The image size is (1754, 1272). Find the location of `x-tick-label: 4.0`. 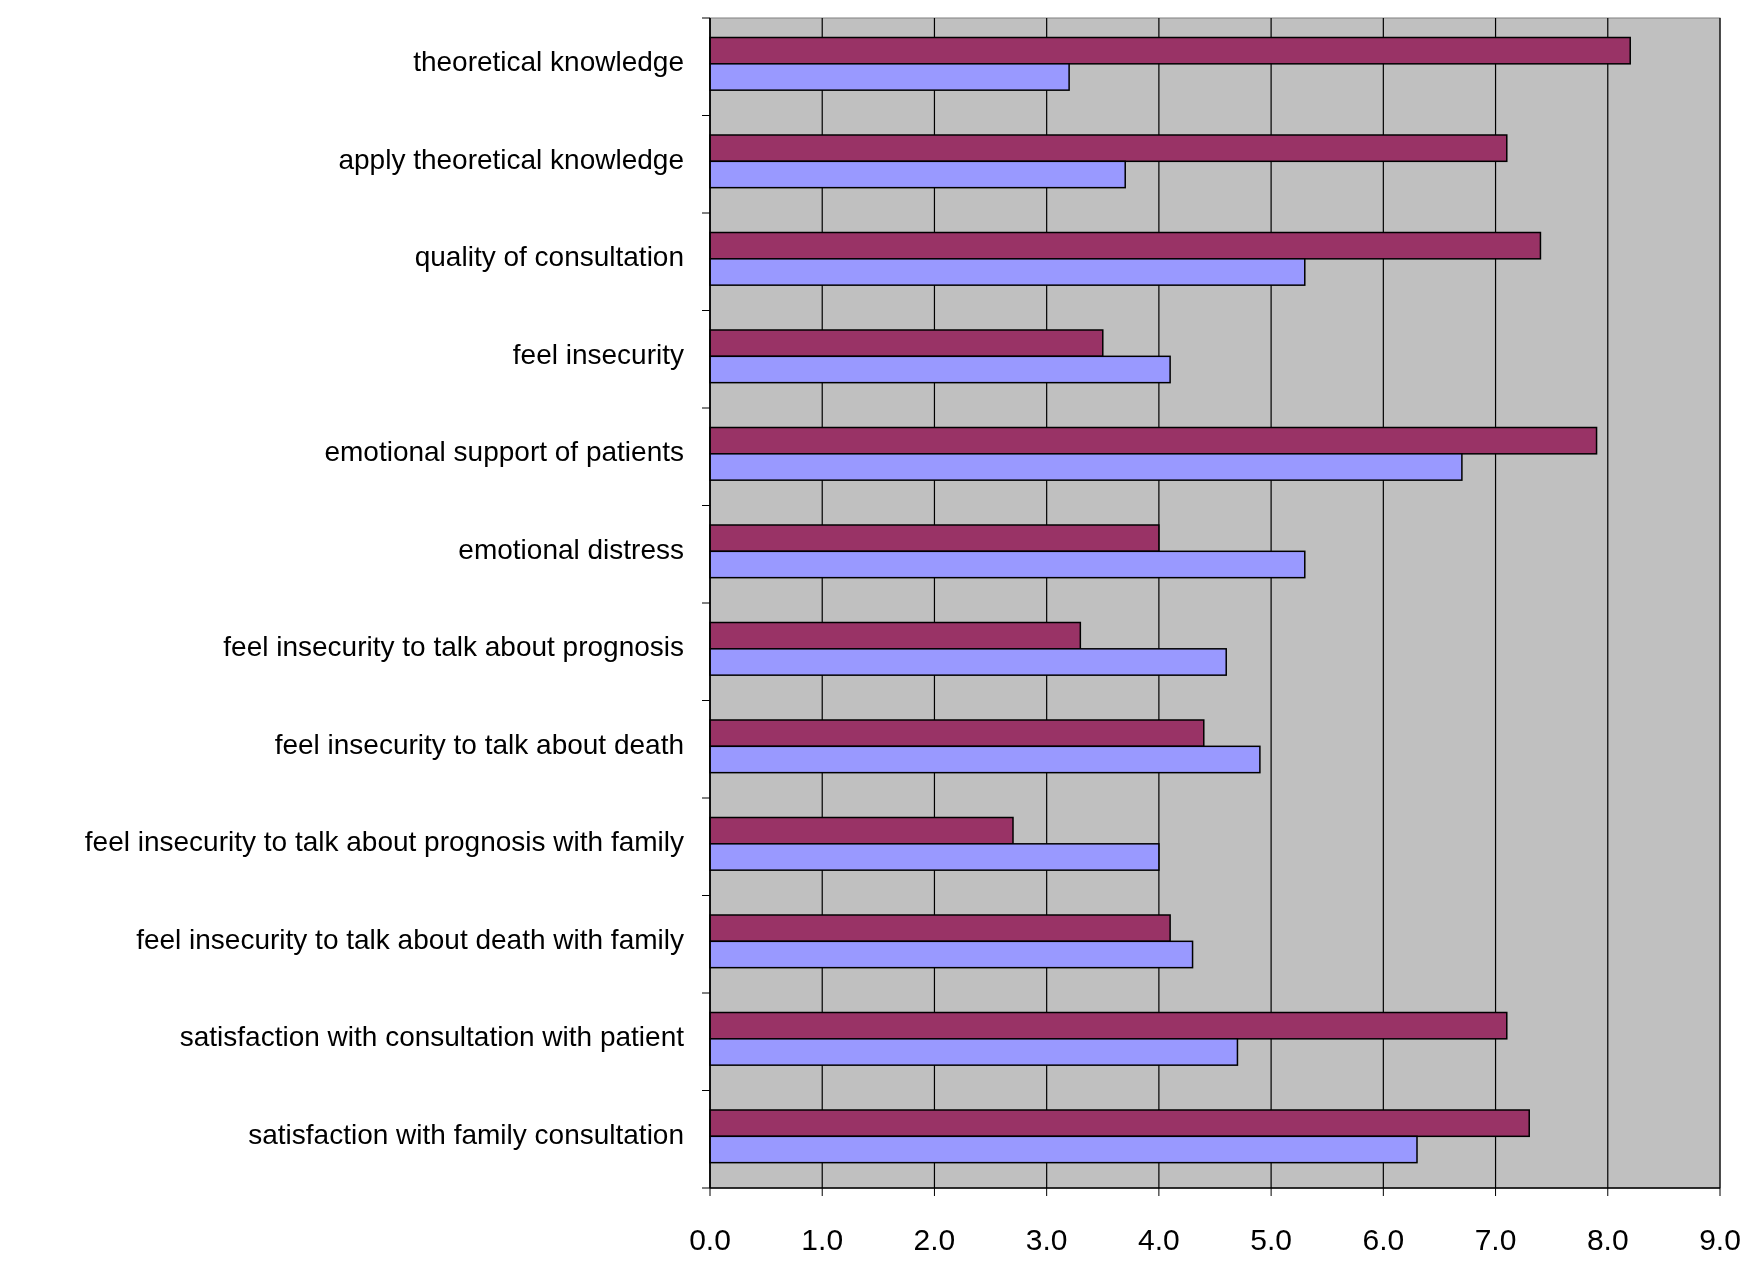

x-tick-label: 4.0 is located at coordinates (1159, 1239).